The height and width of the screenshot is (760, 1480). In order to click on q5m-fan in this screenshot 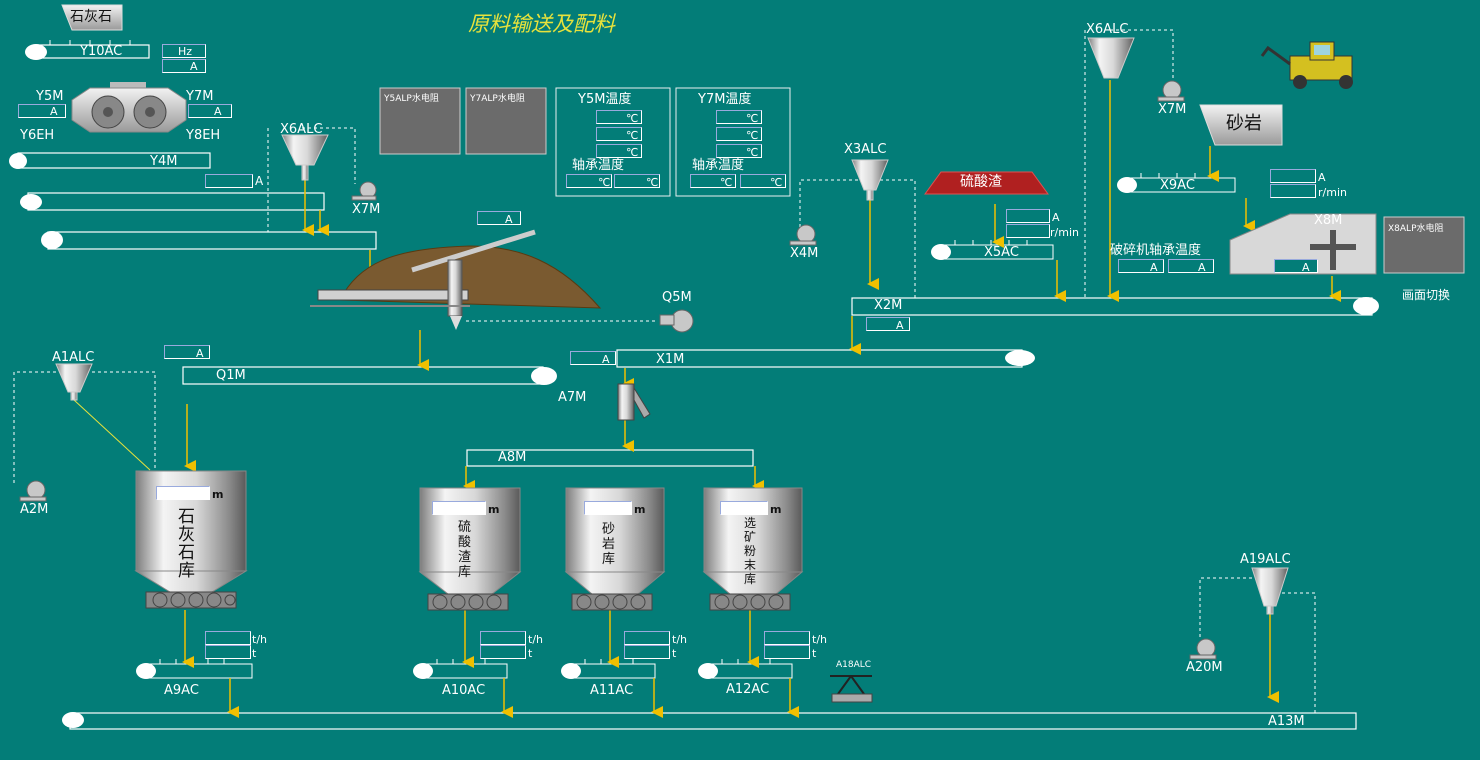, I will do `click(676, 321)`.